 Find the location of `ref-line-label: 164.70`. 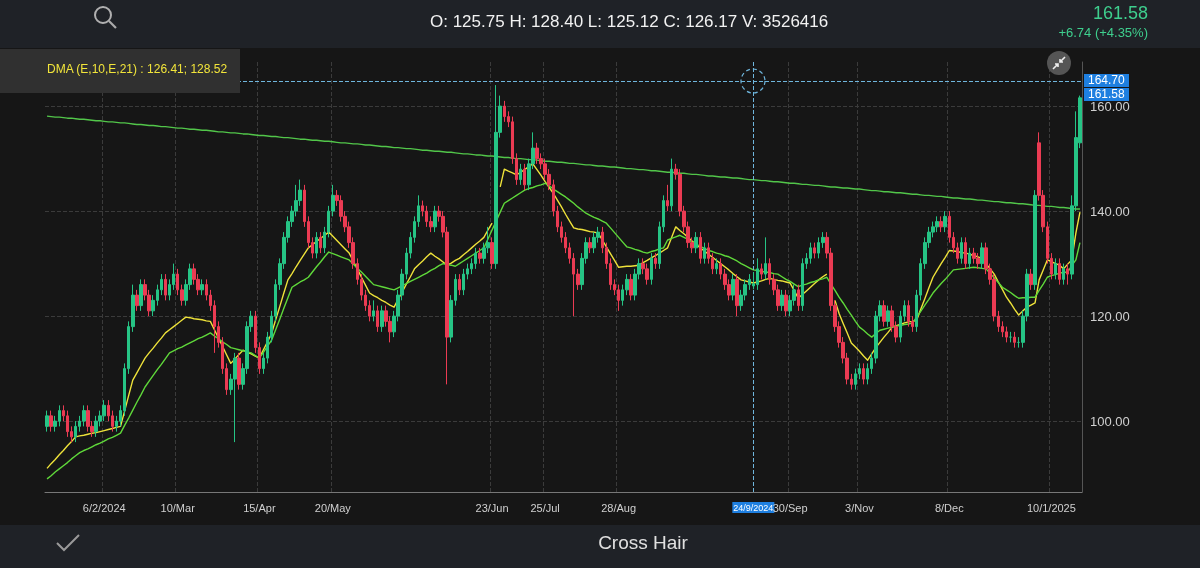

ref-line-label: 164.70 is located at coordinates (1106, 80).